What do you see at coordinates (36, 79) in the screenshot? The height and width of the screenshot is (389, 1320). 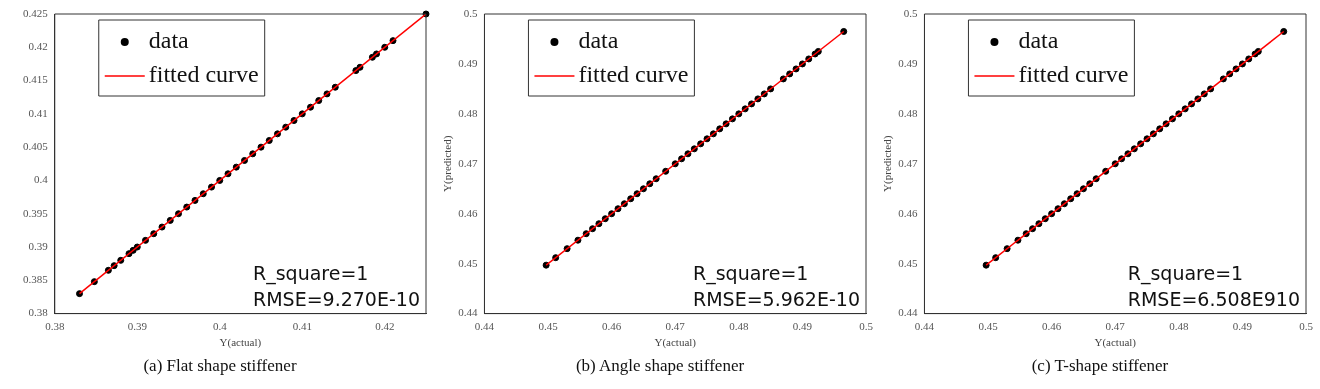 I see `y-tick-label: 0.415` at bounding box center [36, 79].